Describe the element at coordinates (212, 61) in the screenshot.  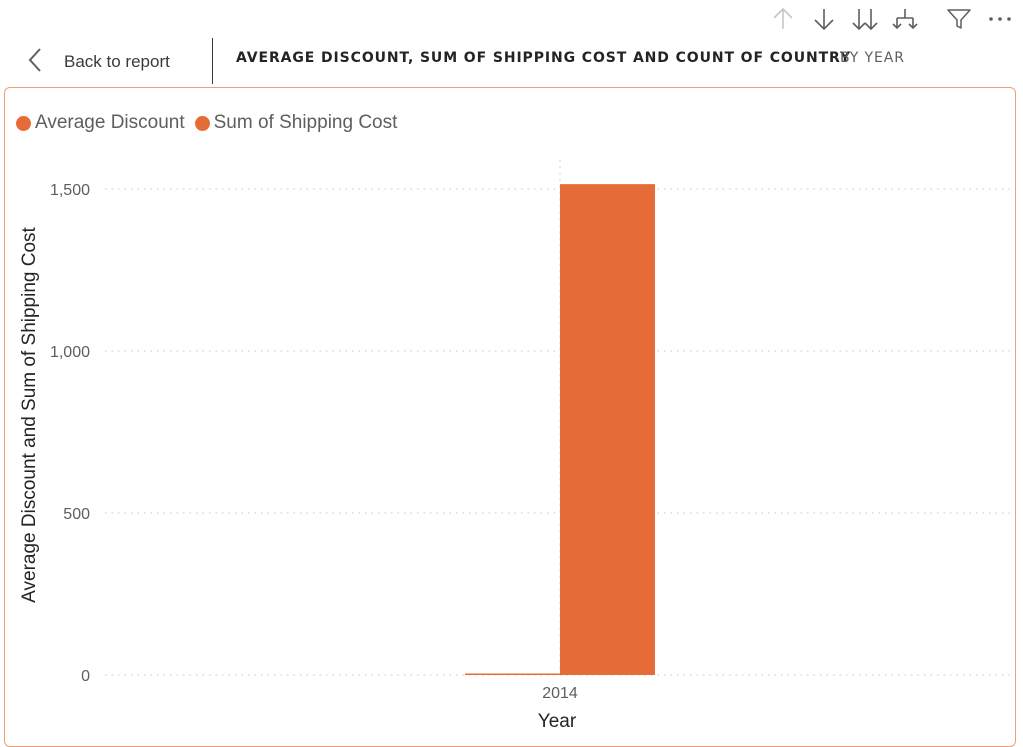
I see `header-divider` at that location.